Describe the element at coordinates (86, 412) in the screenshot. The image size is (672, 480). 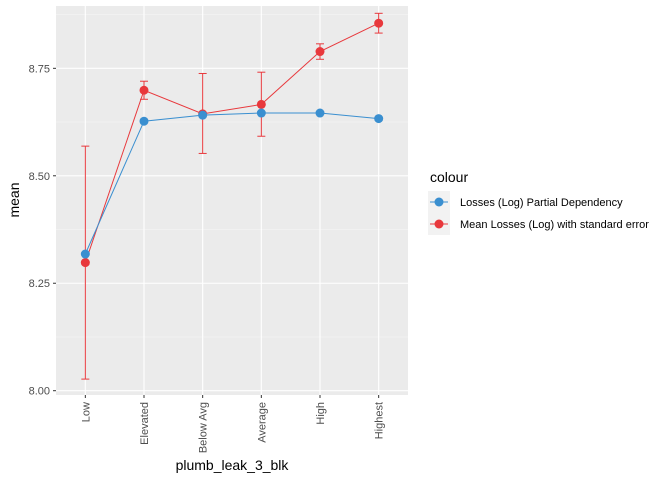
I see `x-tick-label: Low` at that location.